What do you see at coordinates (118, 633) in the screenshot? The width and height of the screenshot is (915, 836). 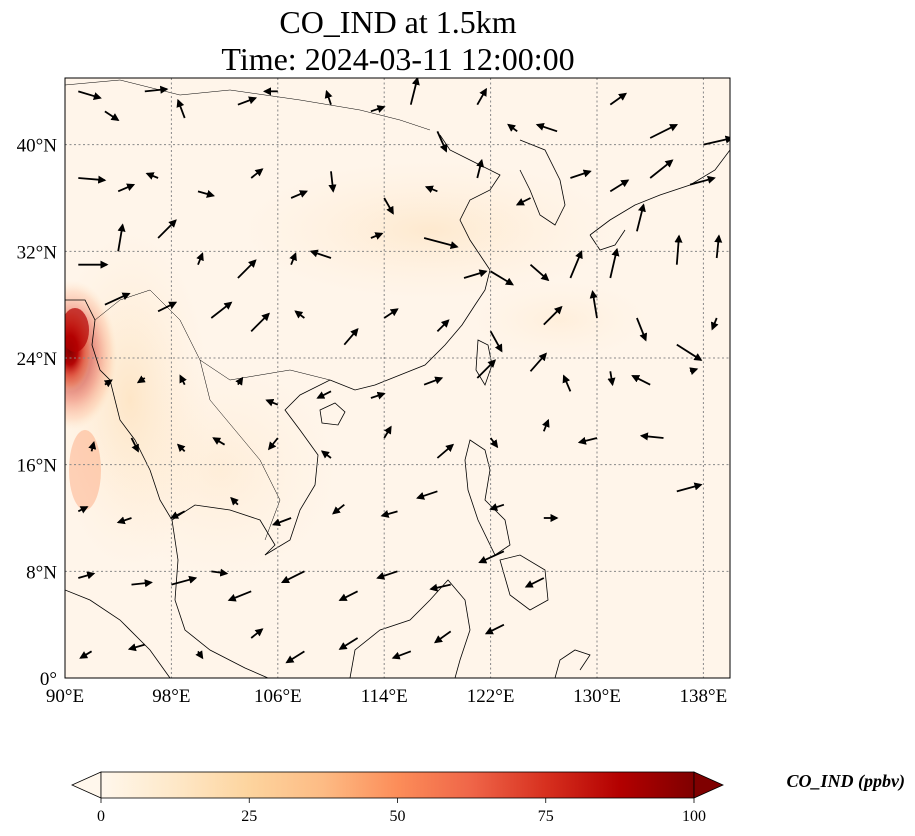 I see `coastline-sumatra` at bounding box center [118, 633].